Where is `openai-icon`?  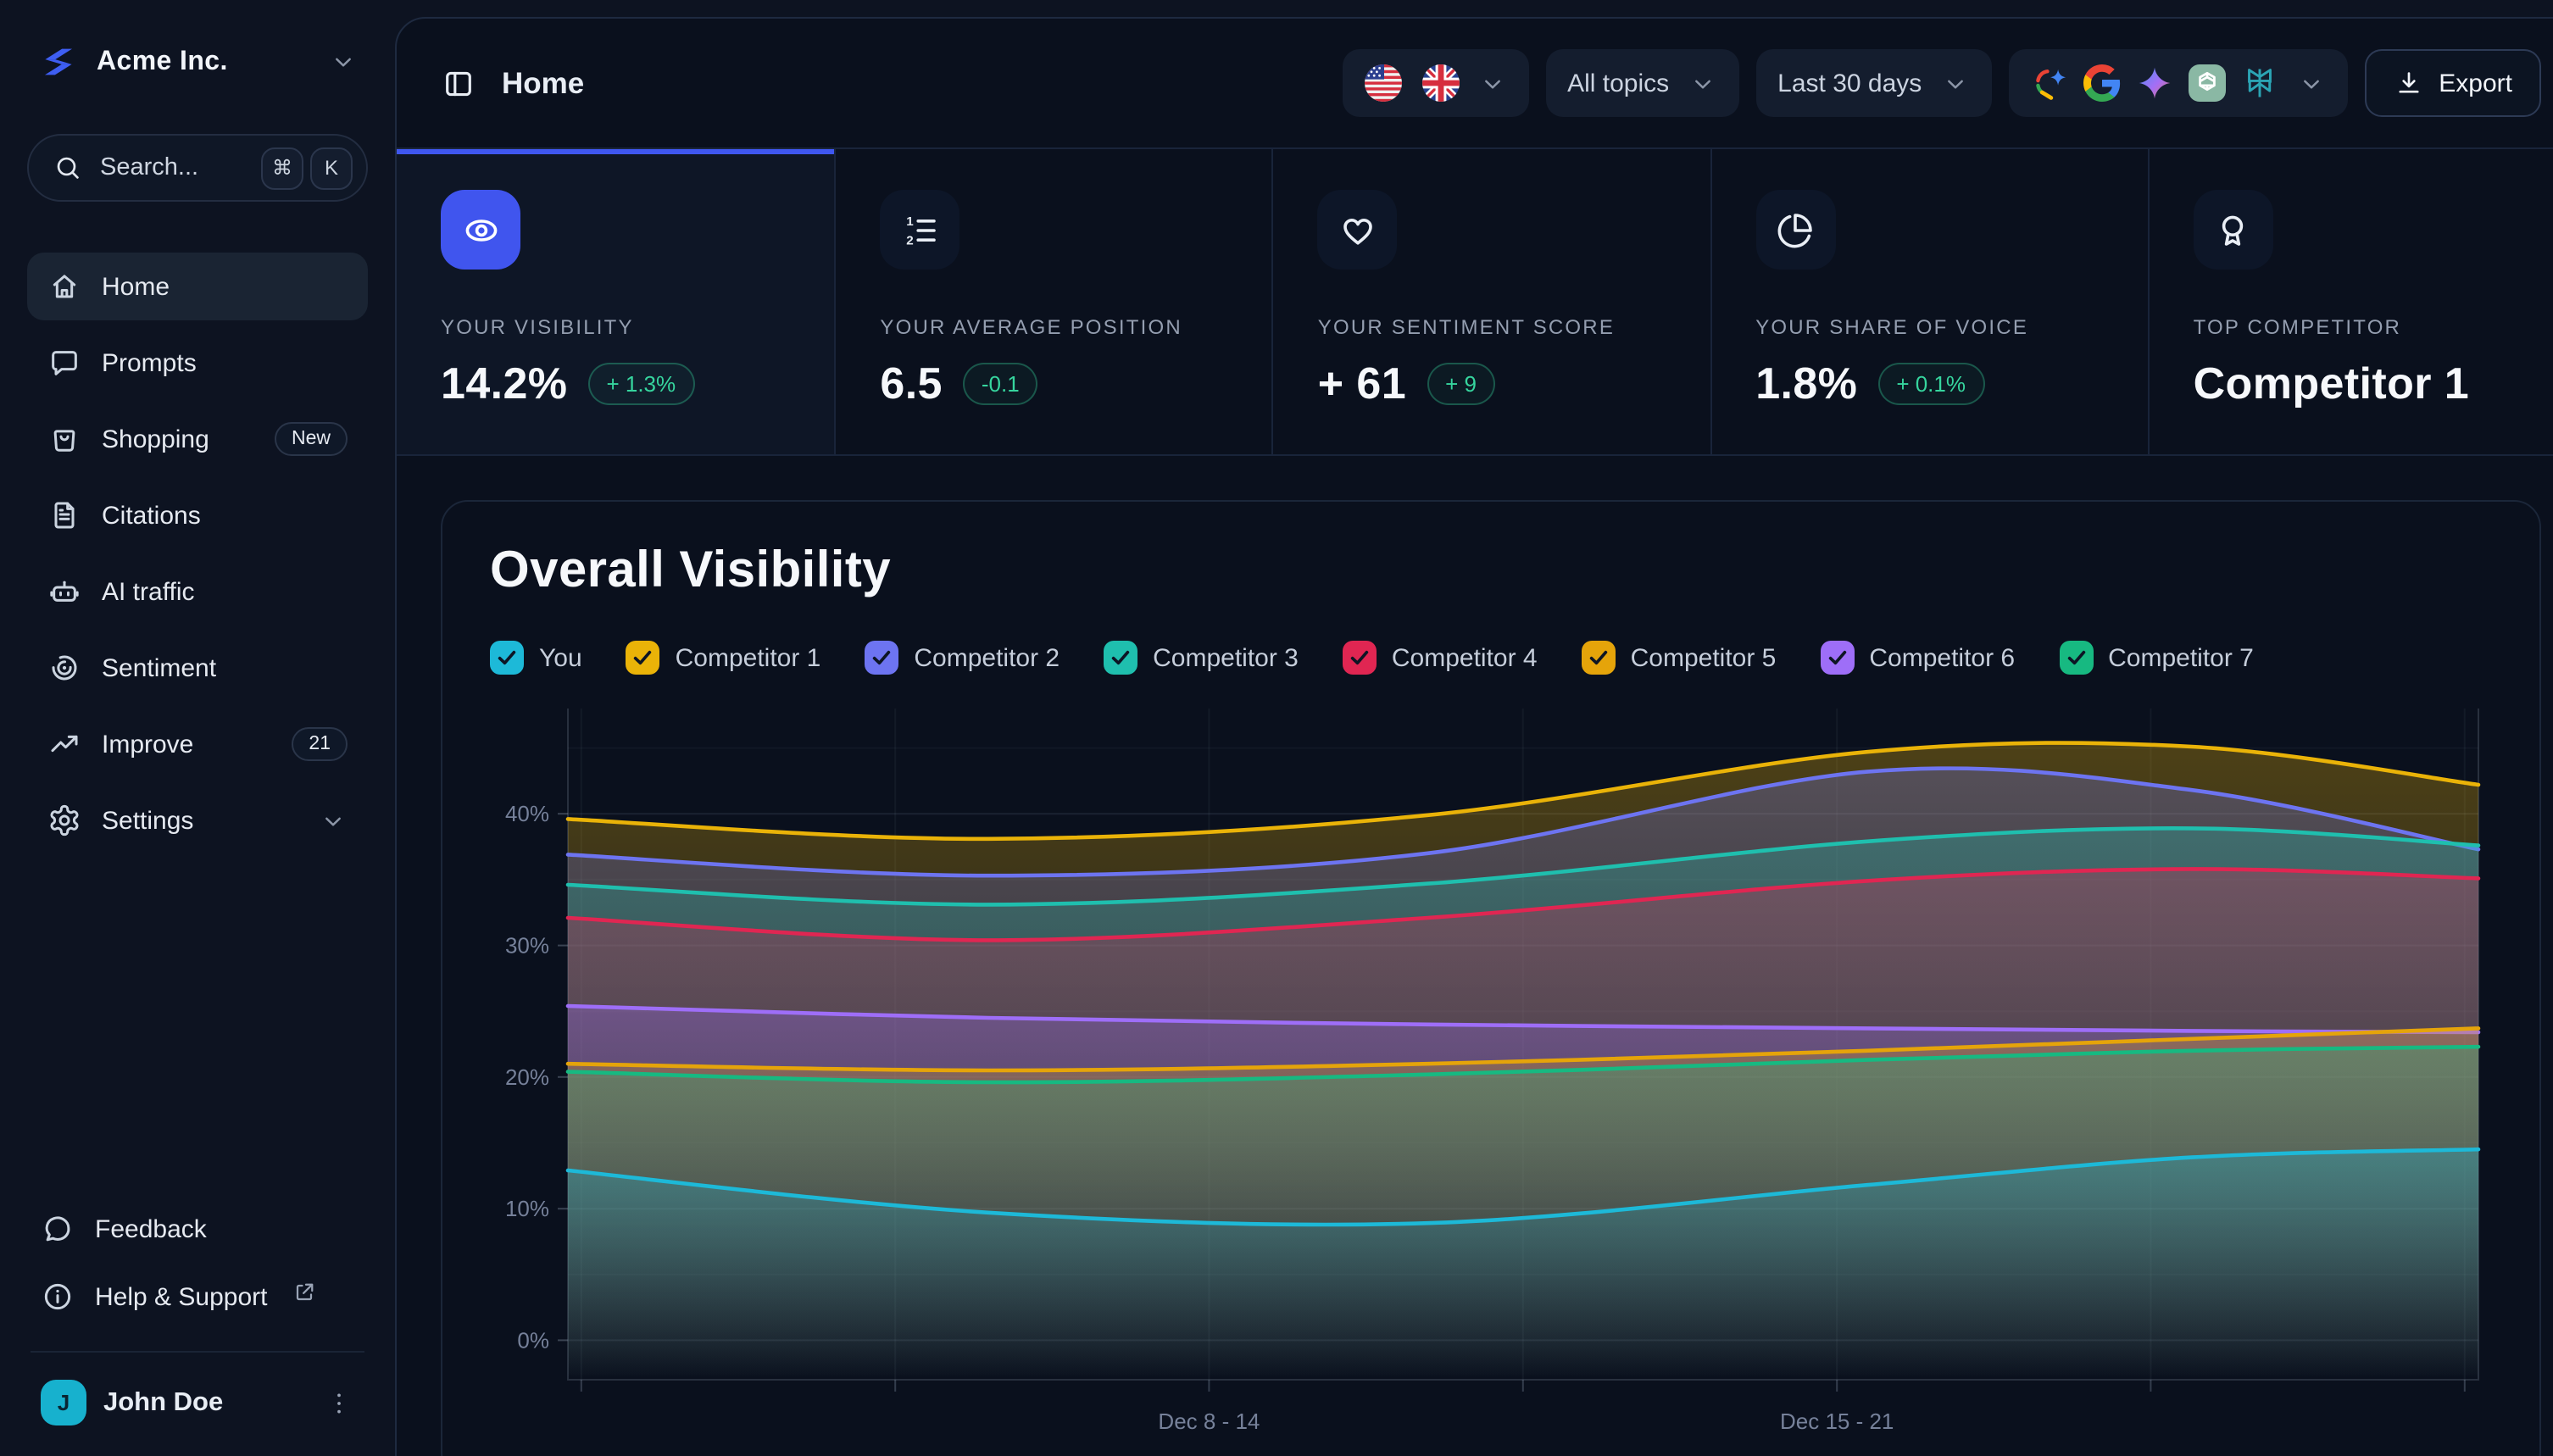 openai-icon is located at coordinates (2207, 83).